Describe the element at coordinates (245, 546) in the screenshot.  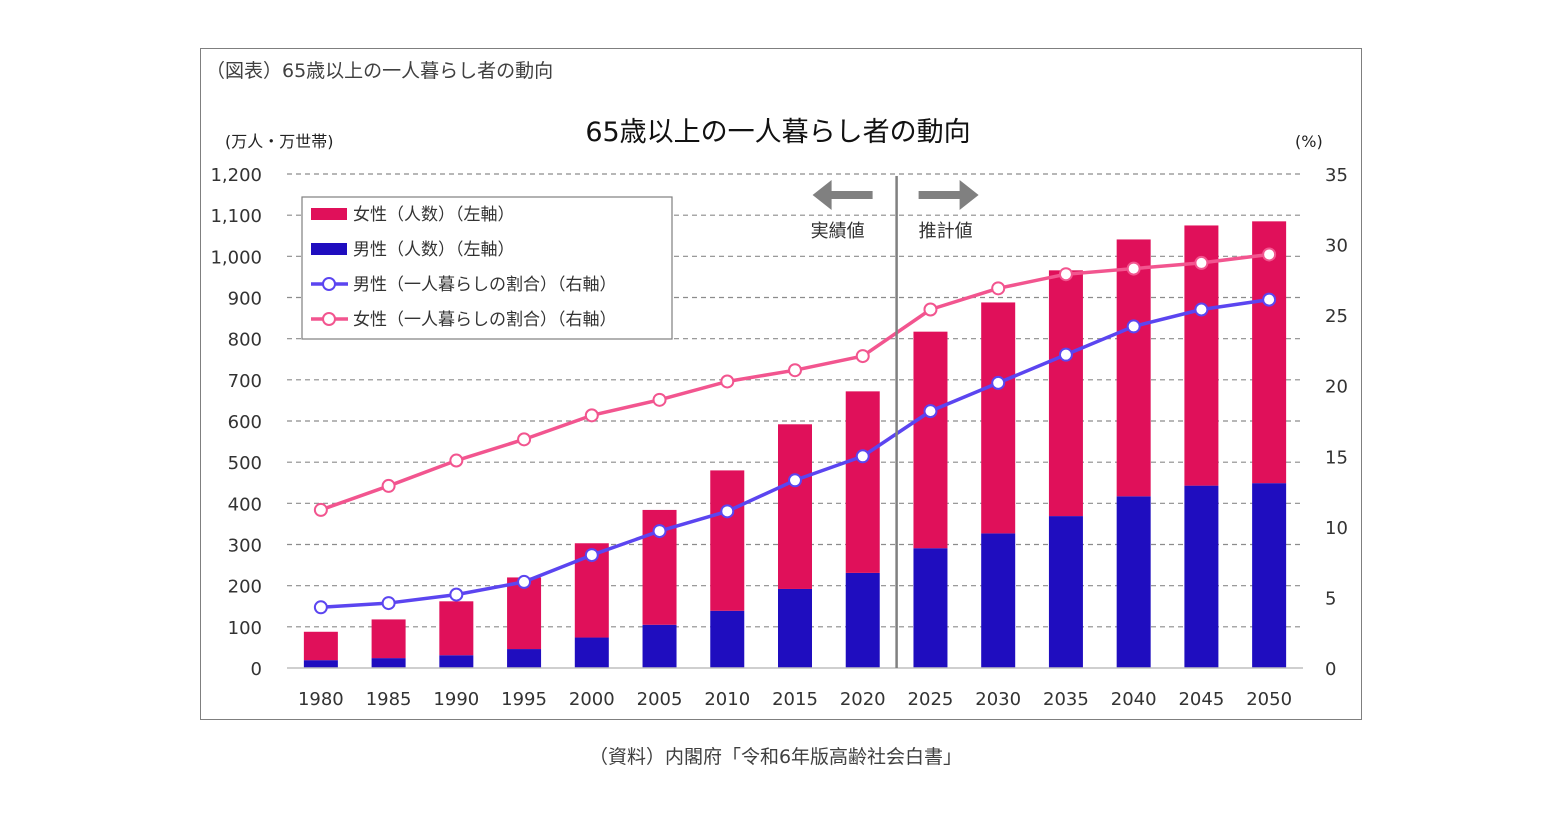
I see `left-tick-label: 300` at that location.